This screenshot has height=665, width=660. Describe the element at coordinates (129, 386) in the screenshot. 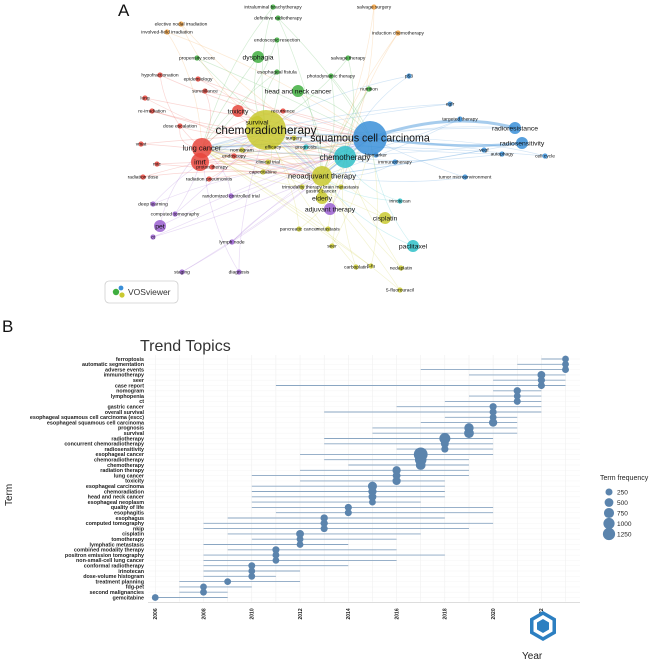

I see `term-label: case report` at that location.